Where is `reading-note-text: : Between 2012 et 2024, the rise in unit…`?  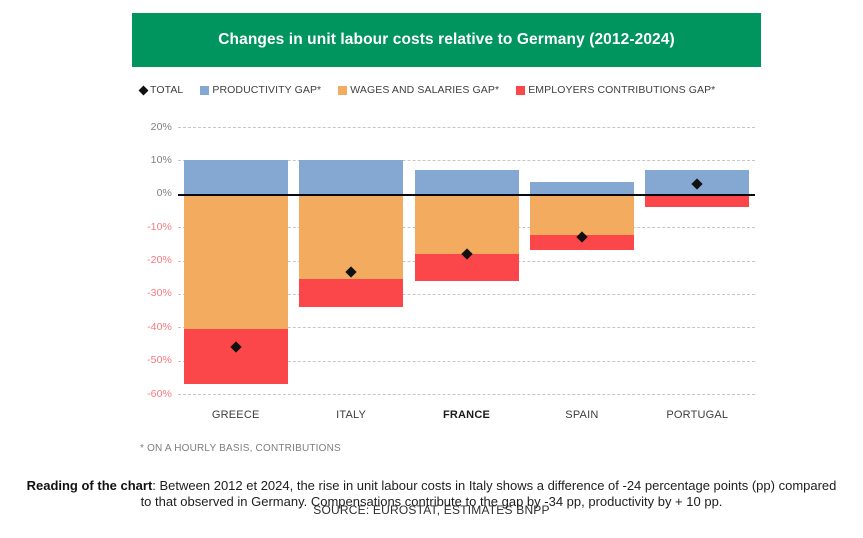 reading-note-text: : Between 2012 et 2024, the rise in unit… is located at coordinates (488, 494).